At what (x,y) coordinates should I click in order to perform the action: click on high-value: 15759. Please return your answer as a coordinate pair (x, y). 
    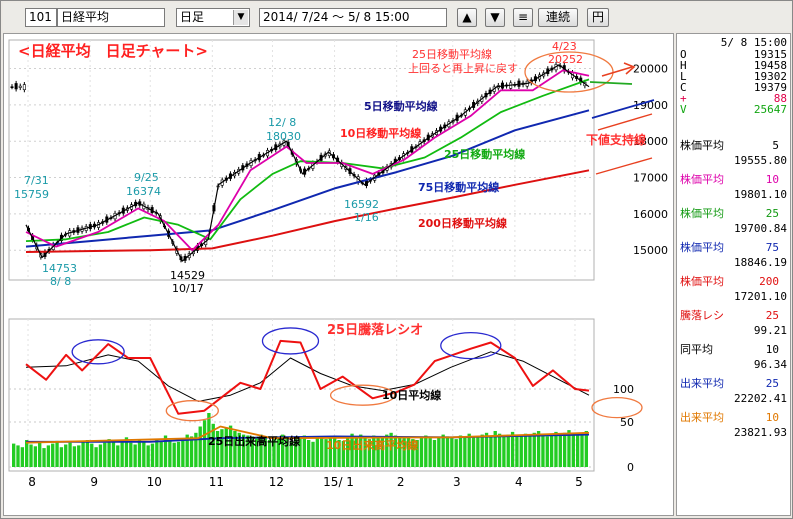
    Looking at the image, I should click on (31, 194).